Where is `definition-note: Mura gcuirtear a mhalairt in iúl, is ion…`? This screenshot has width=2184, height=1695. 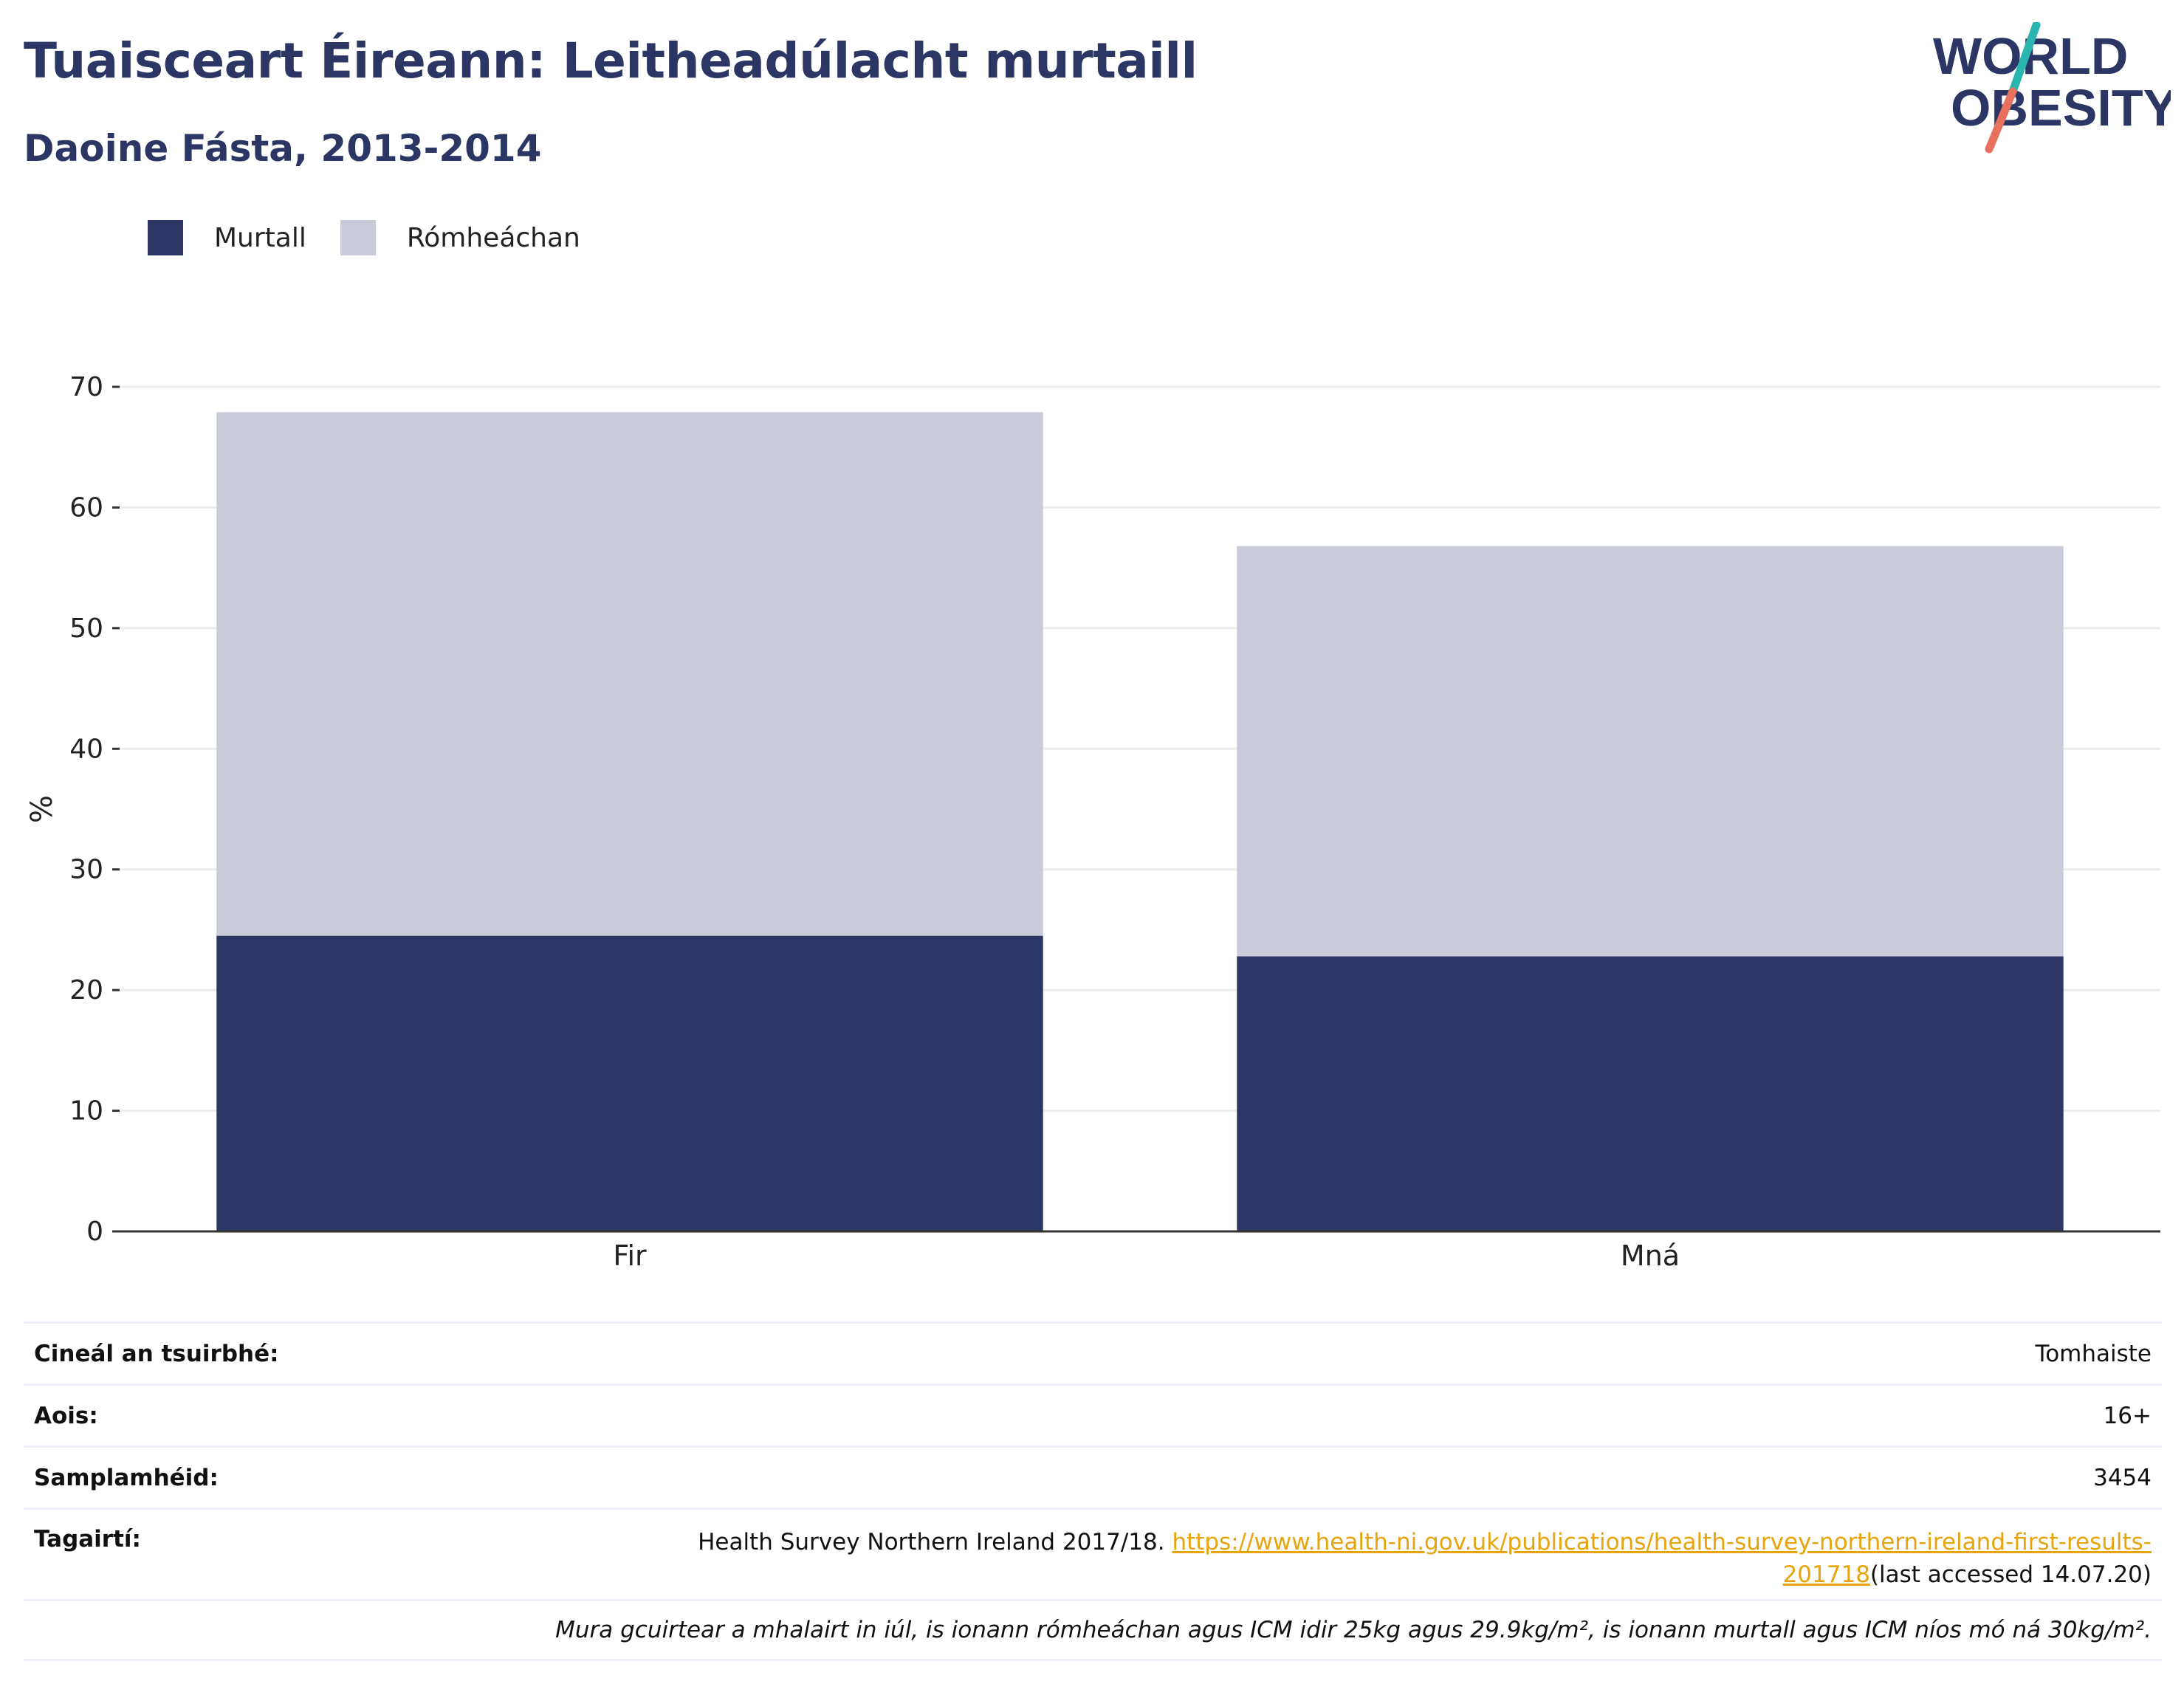
definition-note: Mura gcuirtear a mhalairt in iúl, is ion… is located at coordinates (1354, 1630).